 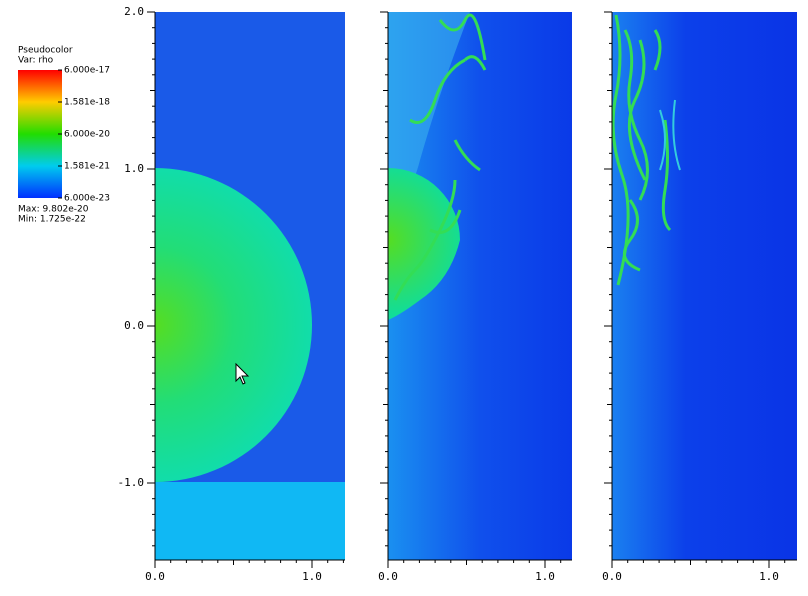 What do you see at coordinates (233, 325) in the screenshot?
I see `cloud` at bounding box center [233, 325].